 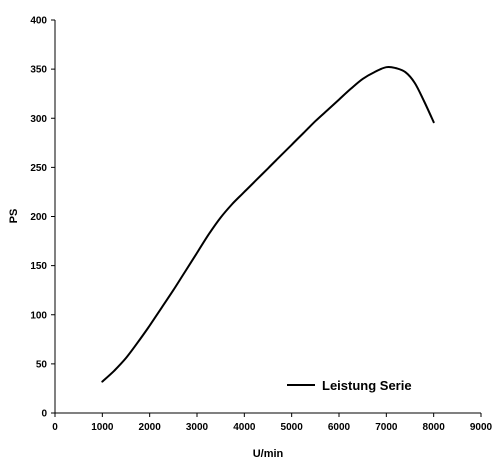 What do you see at coordinates (339, 427) in the screenshot?
I see `x-tick-label: 6000` at bounding box center [339, 427].